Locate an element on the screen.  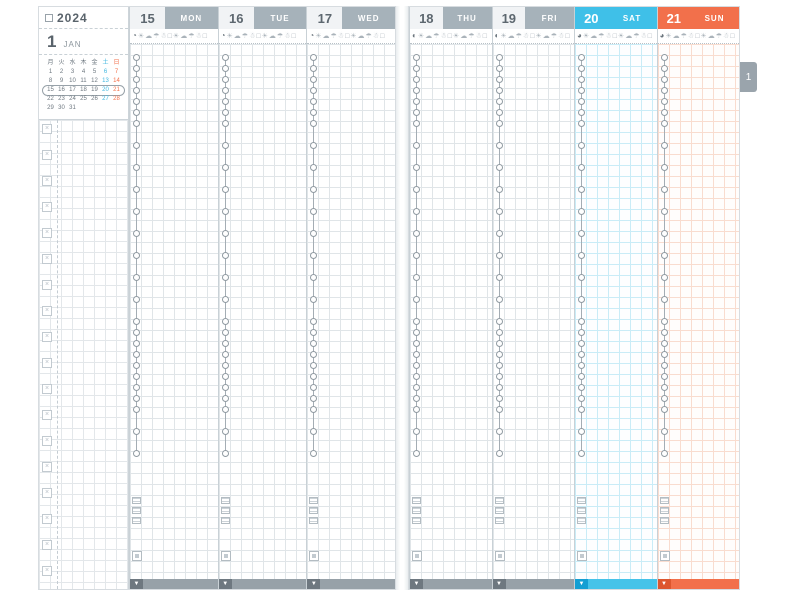
mini-calendar-day: 31 is located at coordinates (72, 108).